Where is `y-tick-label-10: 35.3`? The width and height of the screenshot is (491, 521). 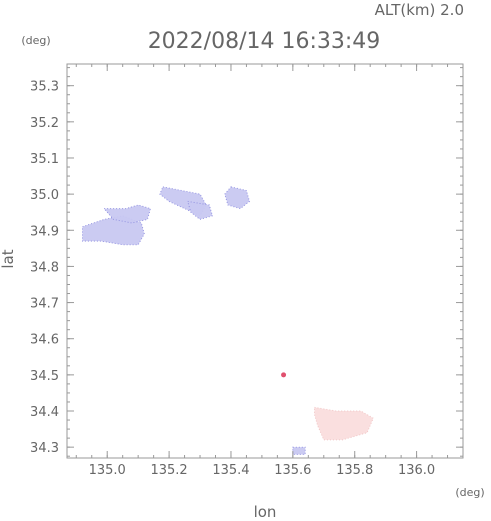 y-tick-label-10: 35.3 is located at coordinates (44, 87).